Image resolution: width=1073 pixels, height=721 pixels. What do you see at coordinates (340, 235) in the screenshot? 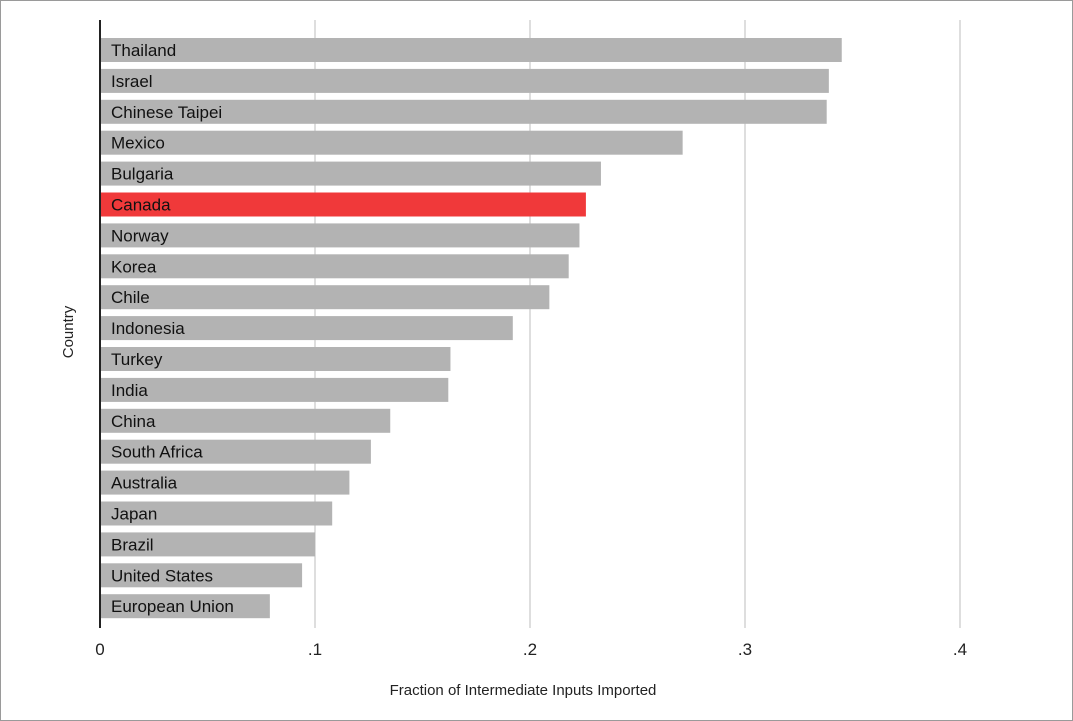
I see `bar-norway` at bounding box center [340, 235].